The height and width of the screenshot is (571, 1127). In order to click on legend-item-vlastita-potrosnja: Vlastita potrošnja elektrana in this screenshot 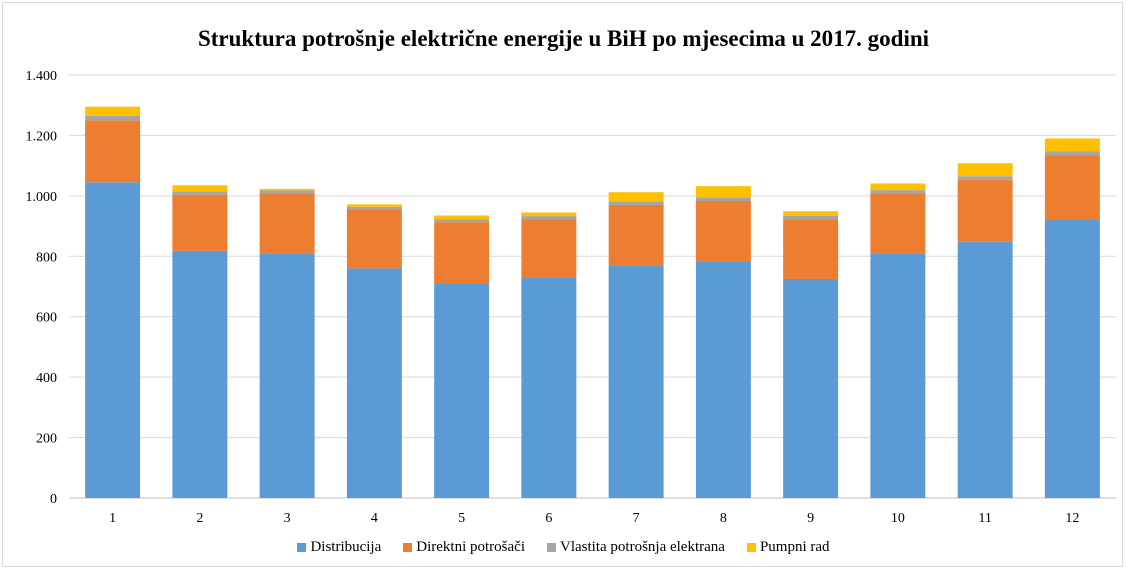, I will do `click(636, 547)`.